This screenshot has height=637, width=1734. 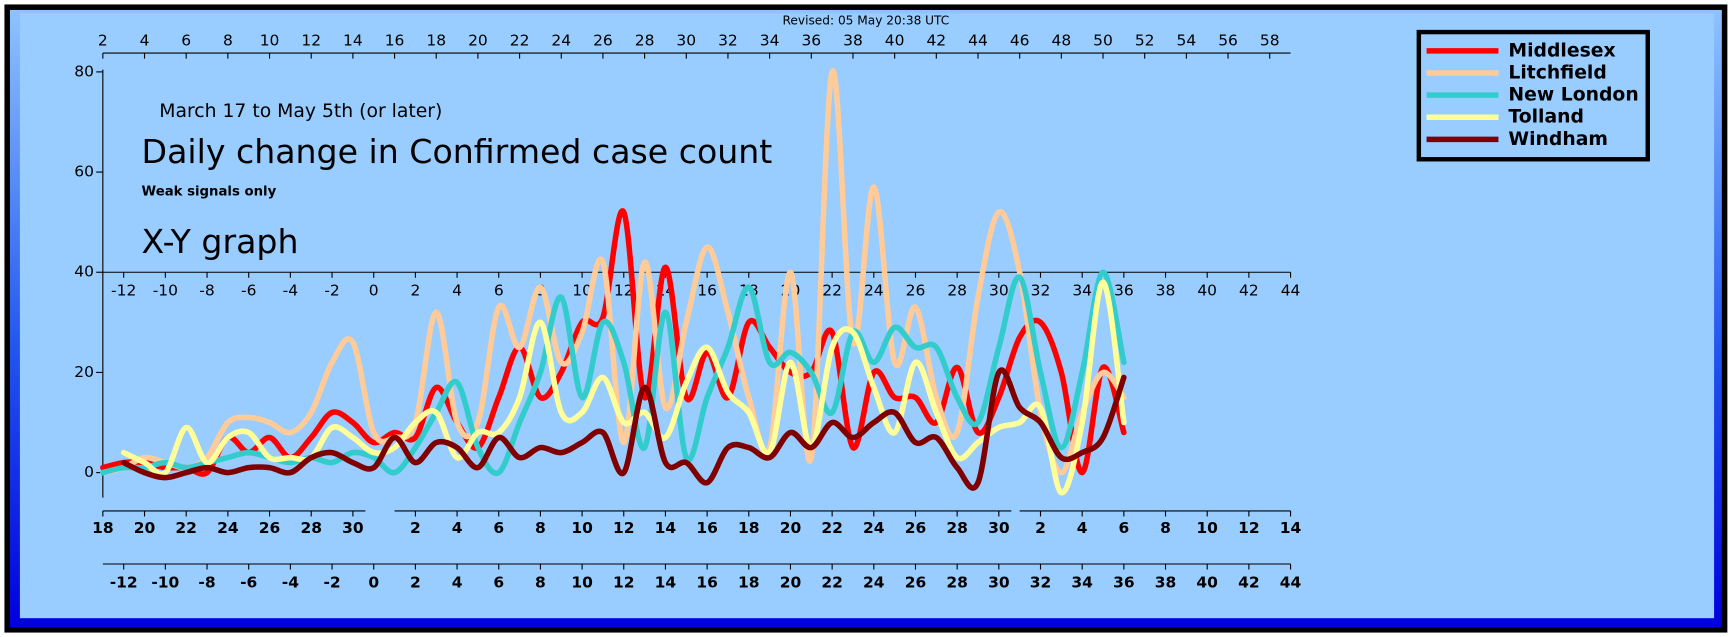 What do you see at coordinates (457, 582) in the screenshot?
I see `bottom-tick-label: 4` at bounding box center [457, 582].